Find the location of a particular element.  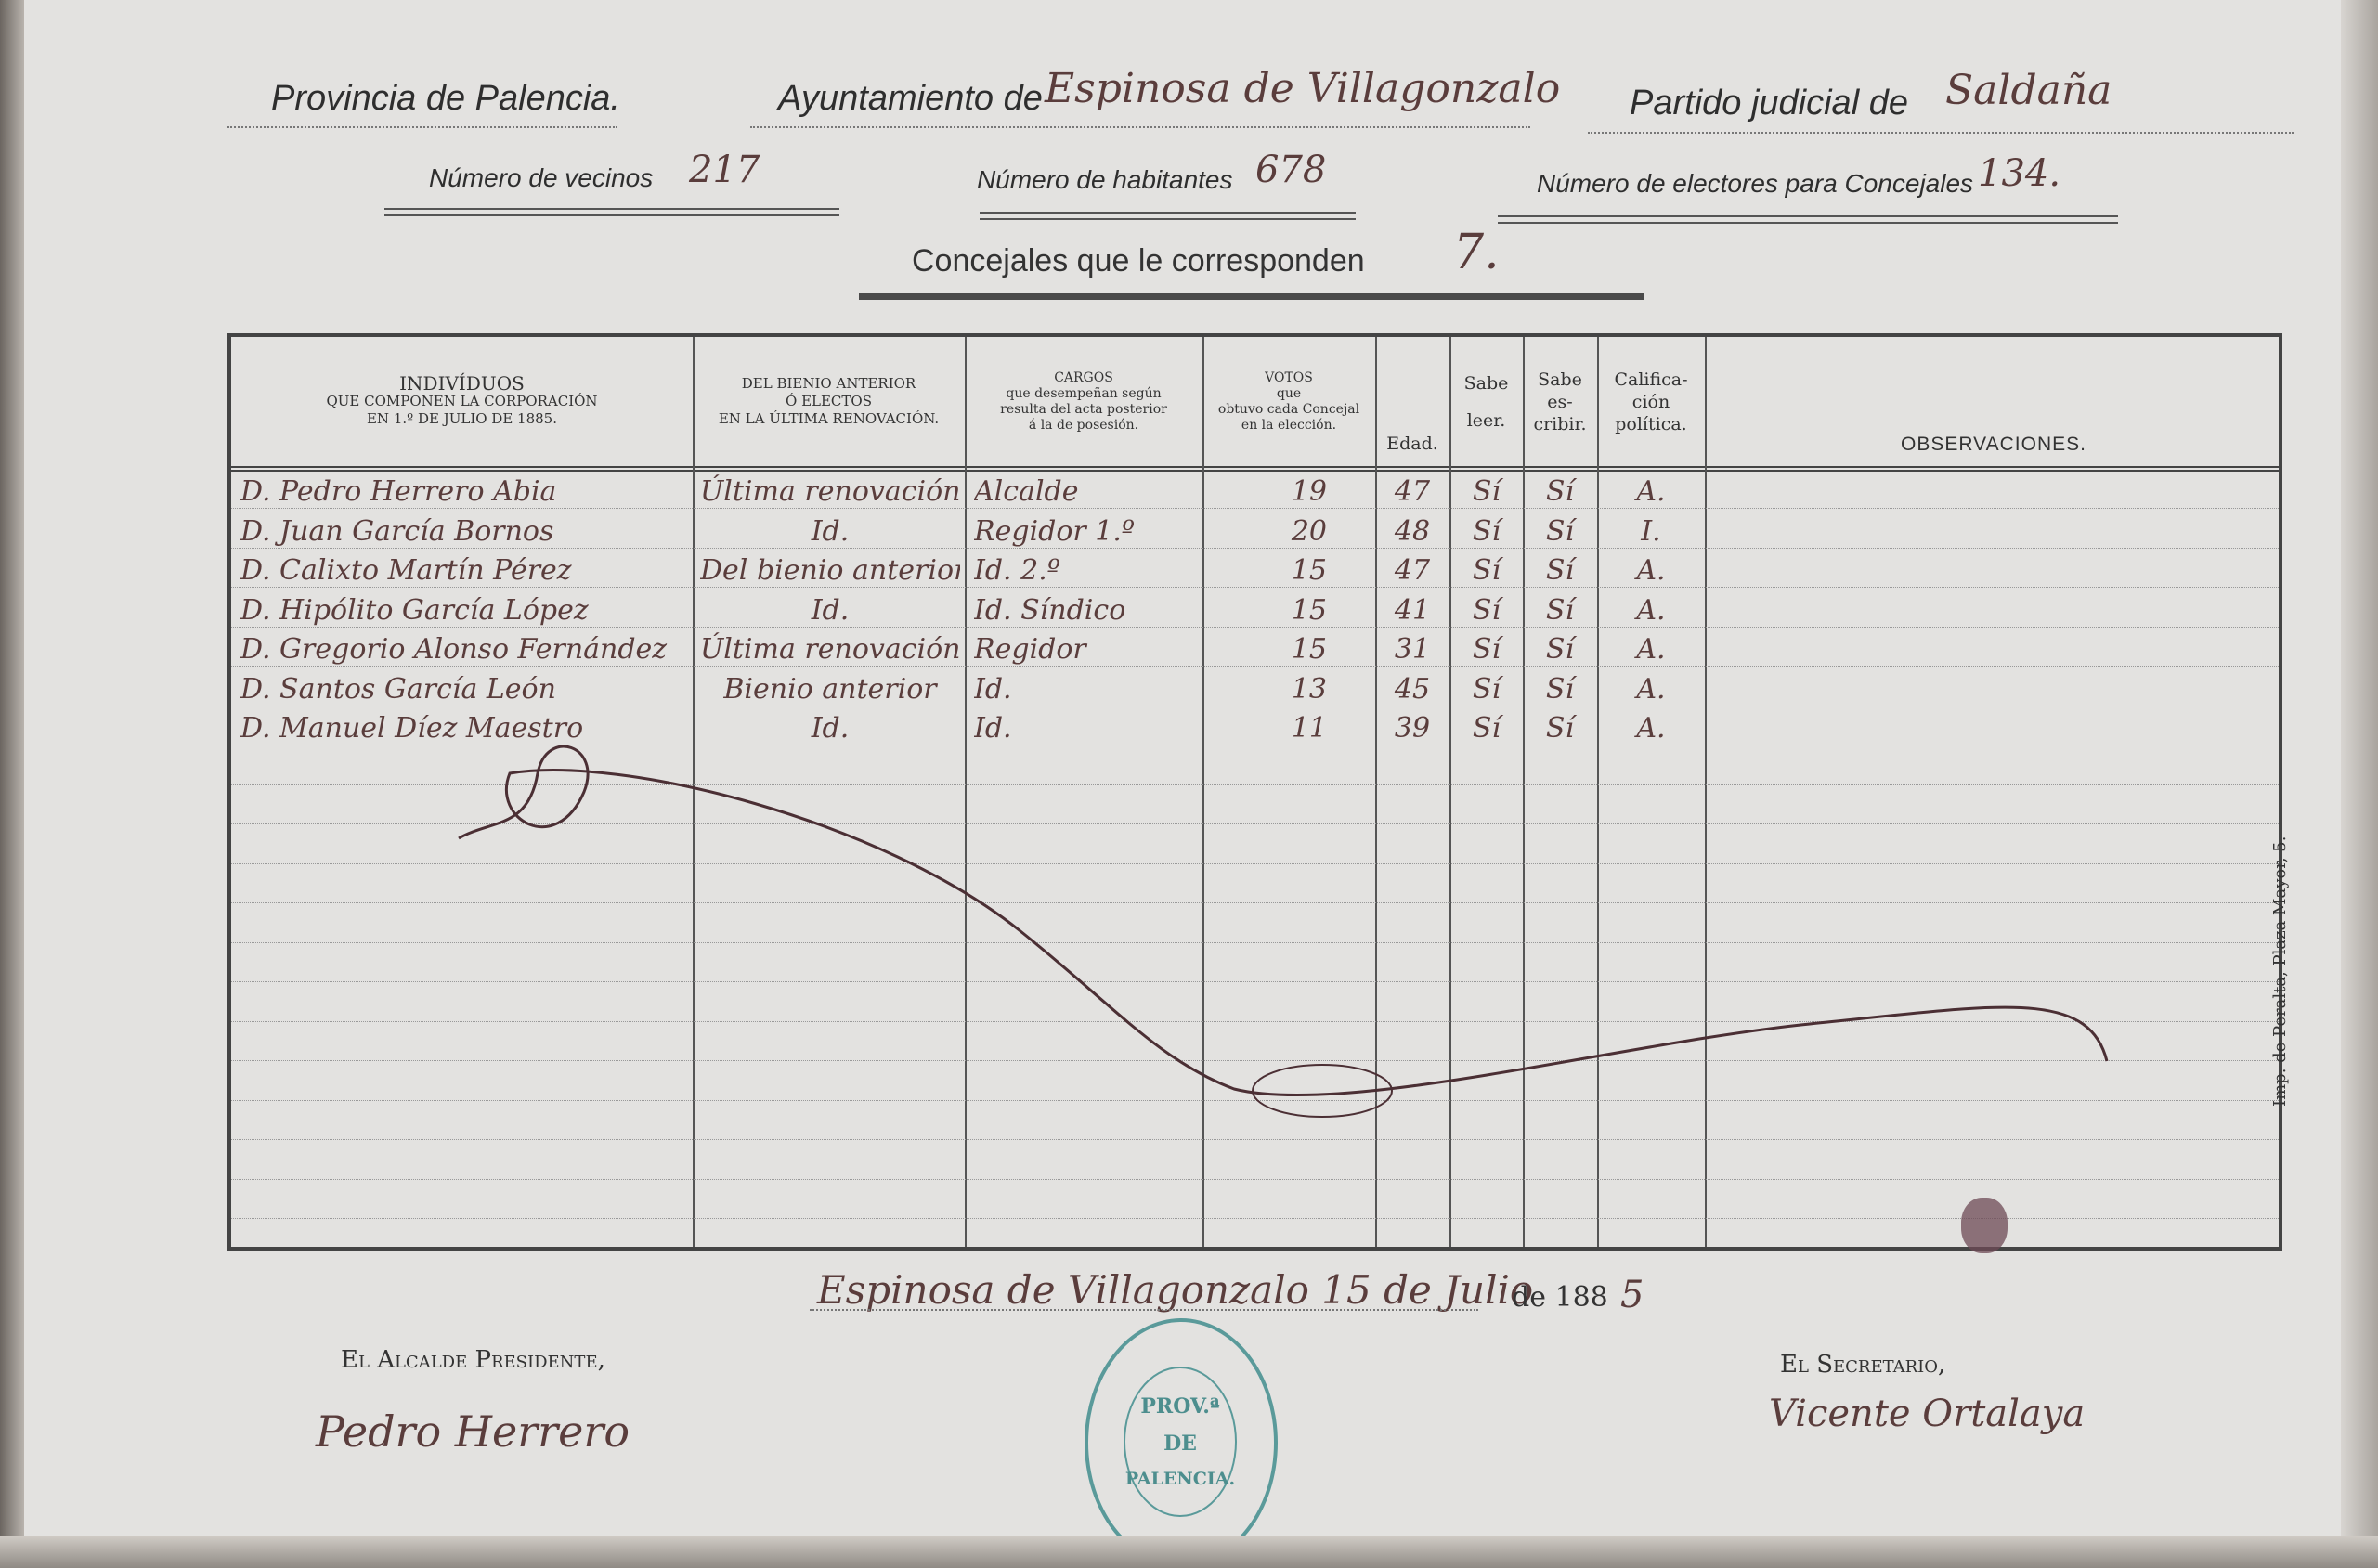

cell-votos: 13 is located at coordinates (1309, 689).